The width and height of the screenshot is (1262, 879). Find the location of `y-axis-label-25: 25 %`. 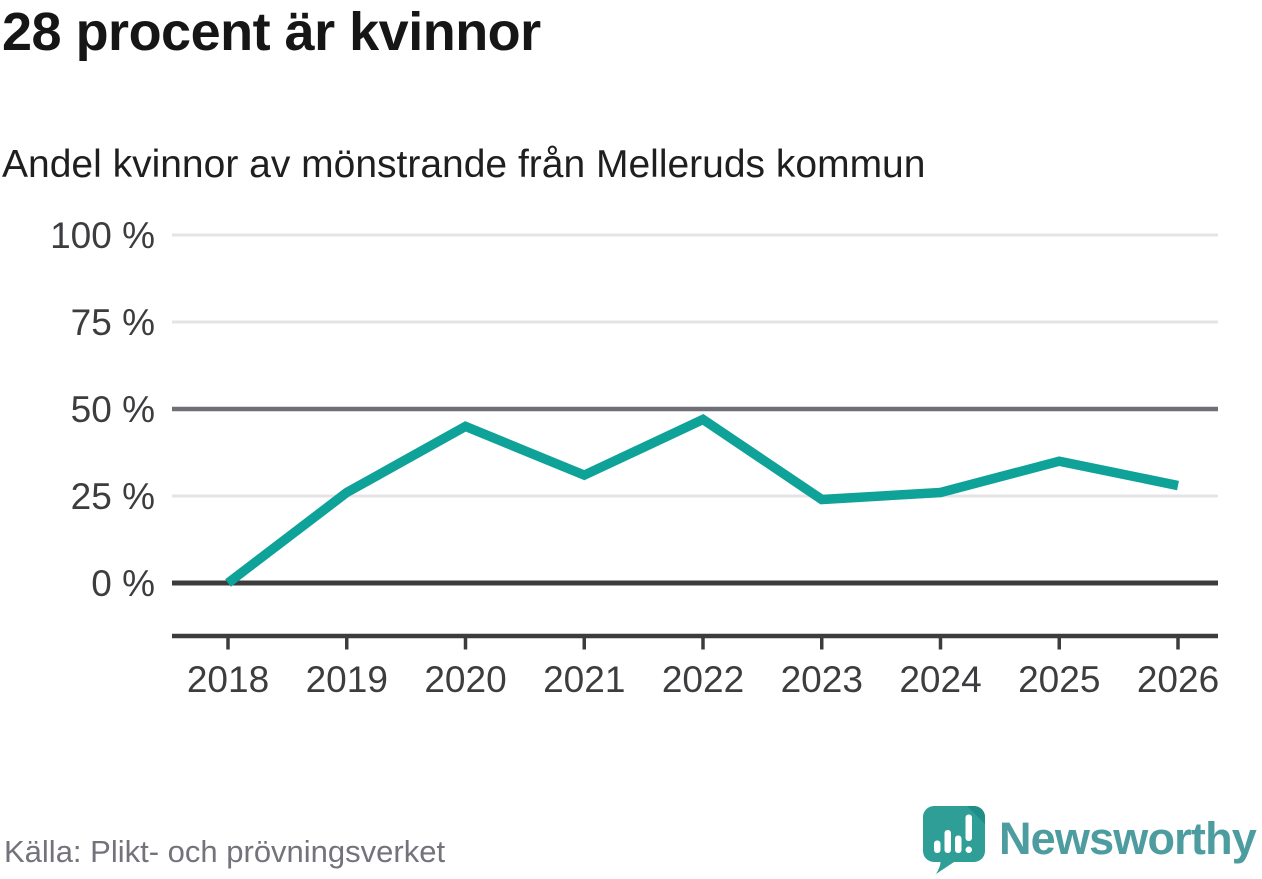

y-axis-label-25: 25 % is located at coordinates (113, 496).